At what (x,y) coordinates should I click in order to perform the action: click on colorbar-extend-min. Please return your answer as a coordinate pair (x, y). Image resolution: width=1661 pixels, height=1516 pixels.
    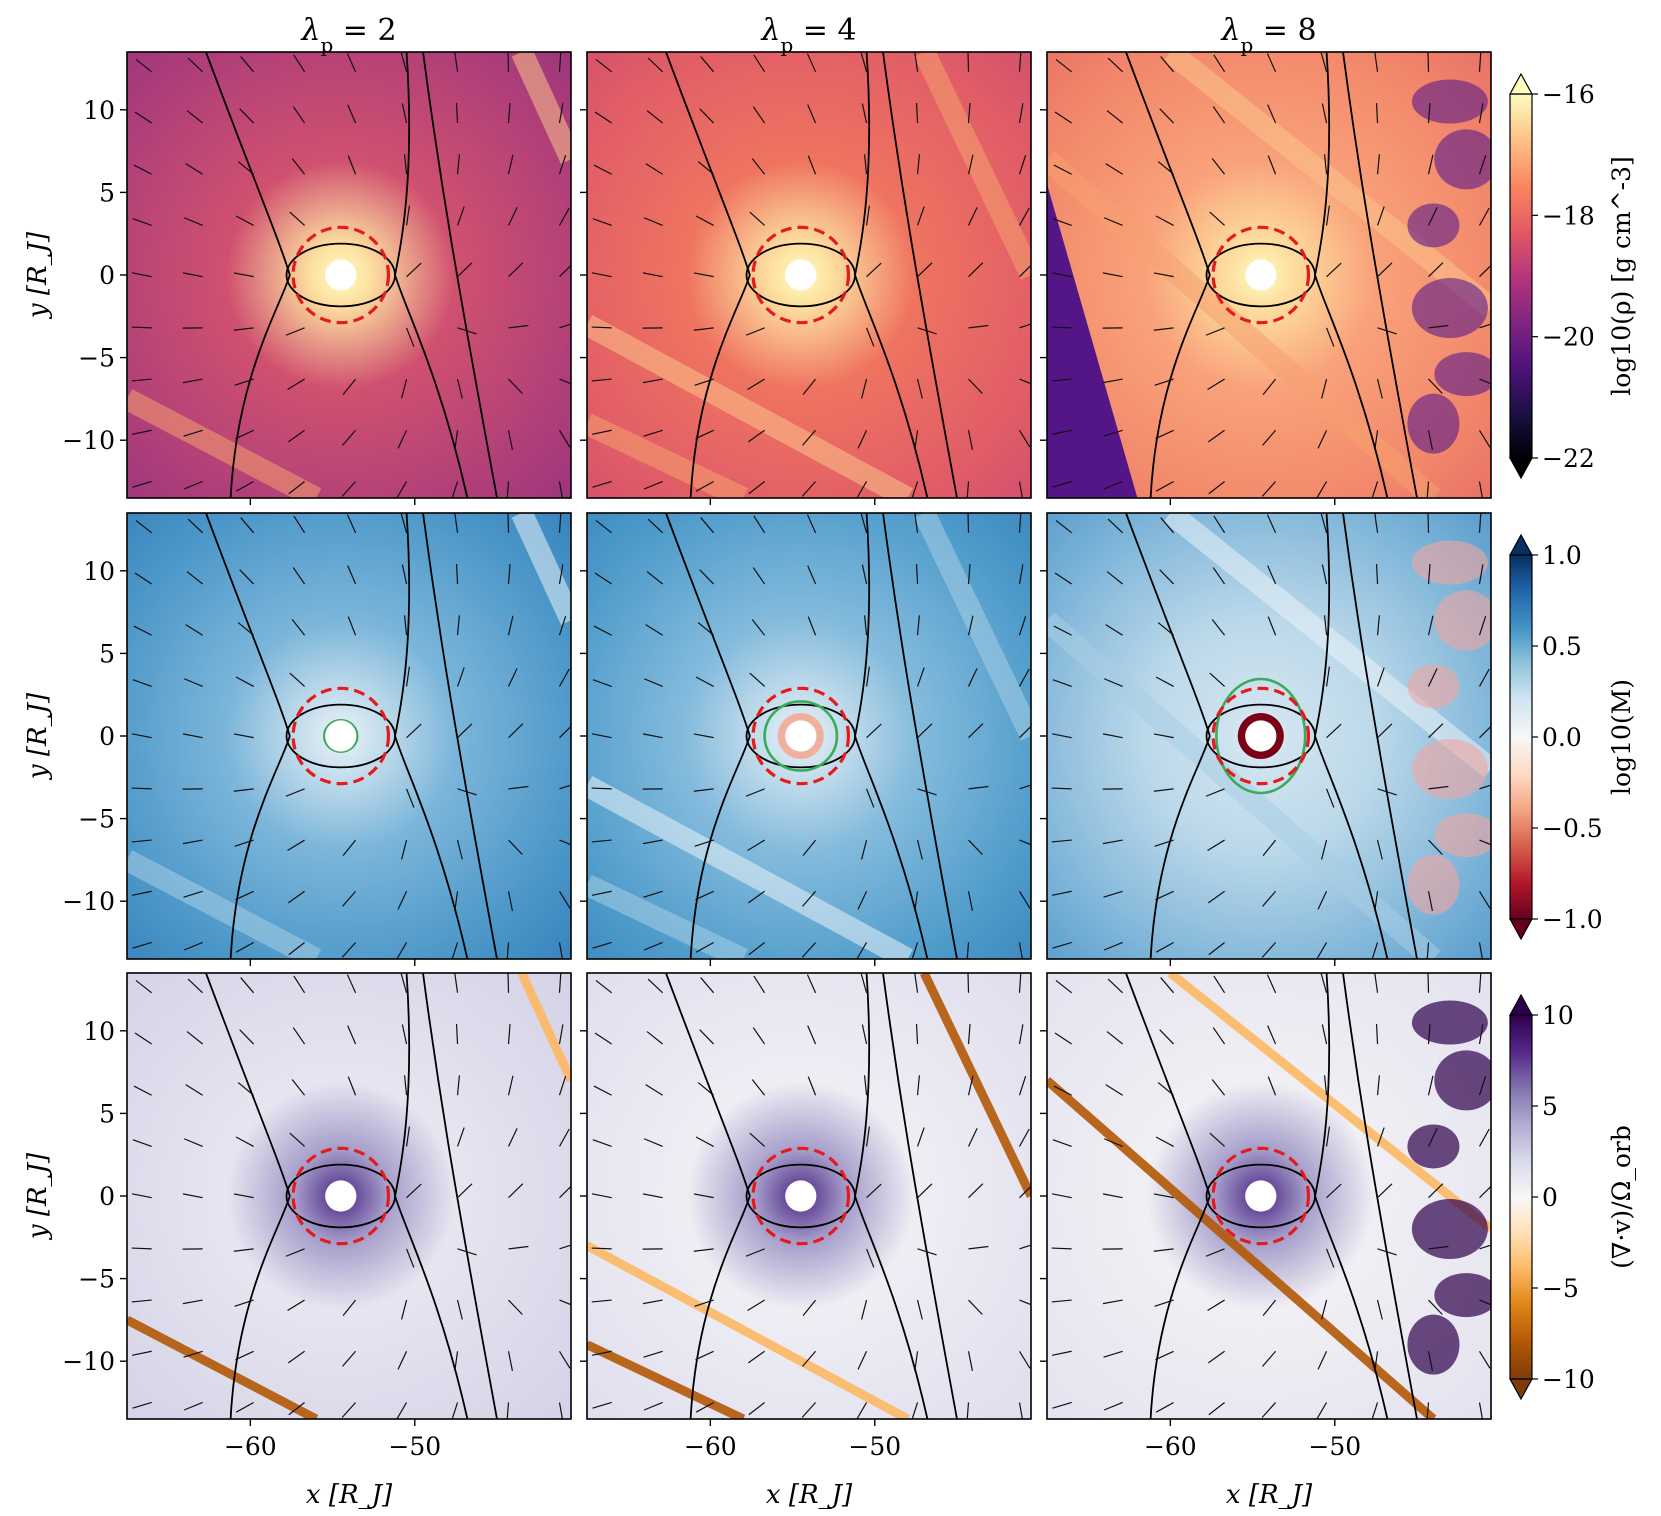
    Looking at the image, I should click on (1521, 929).